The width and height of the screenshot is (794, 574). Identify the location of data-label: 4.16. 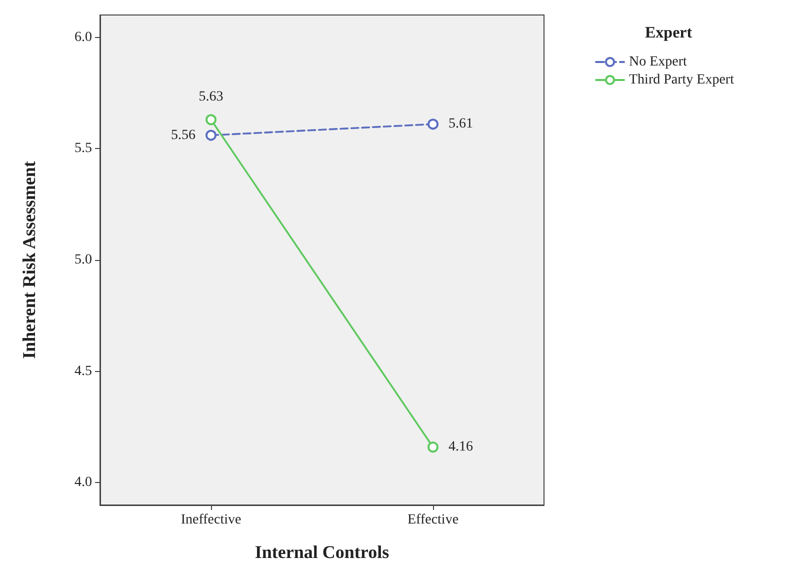
(460, 447).